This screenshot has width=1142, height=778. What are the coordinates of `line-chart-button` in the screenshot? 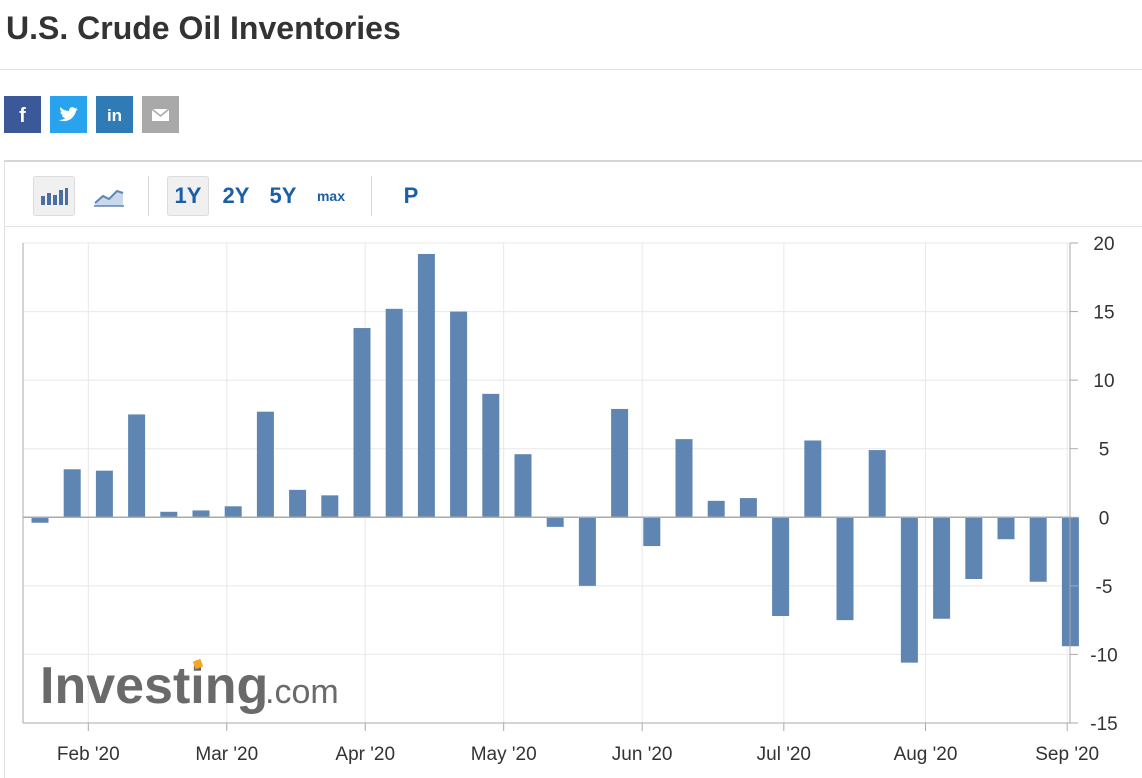 It's located at (109, 196).